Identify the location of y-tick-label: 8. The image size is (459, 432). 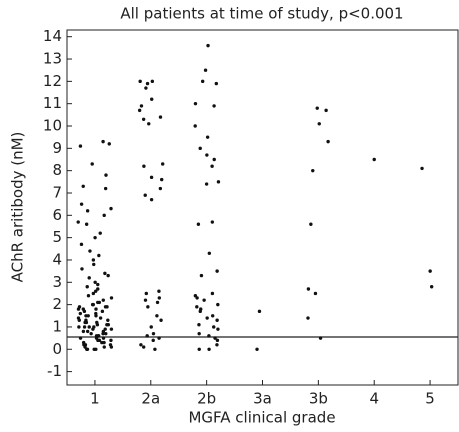
(57, 170).